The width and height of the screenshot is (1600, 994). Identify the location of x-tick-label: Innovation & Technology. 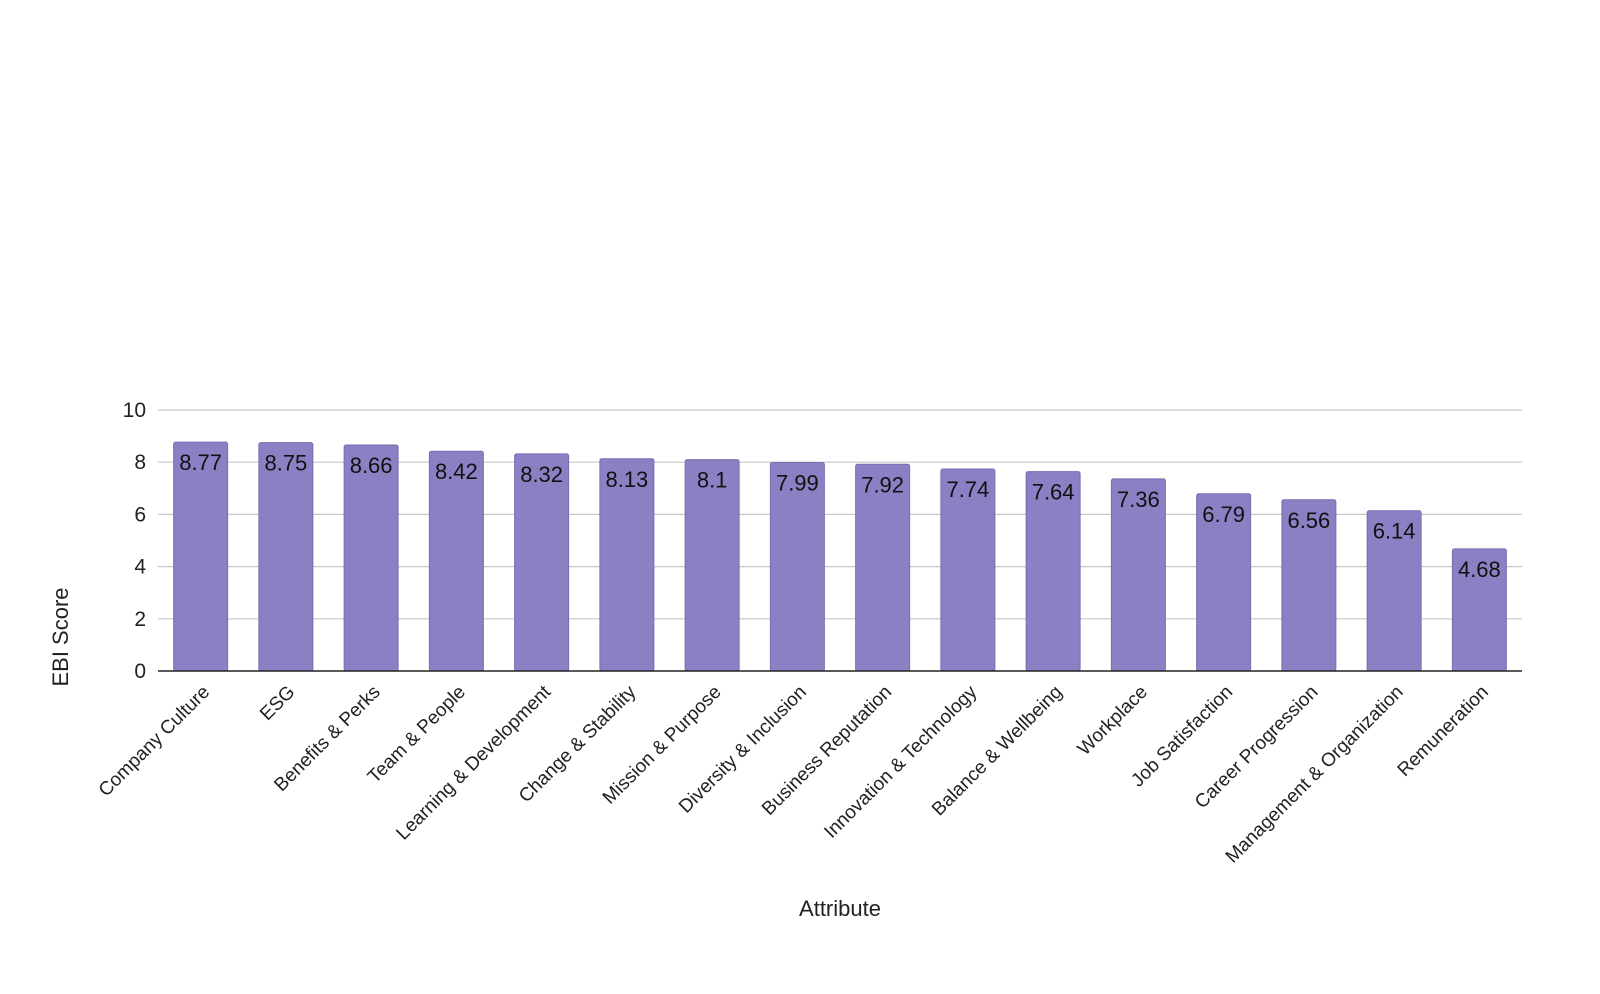
(900, 761).